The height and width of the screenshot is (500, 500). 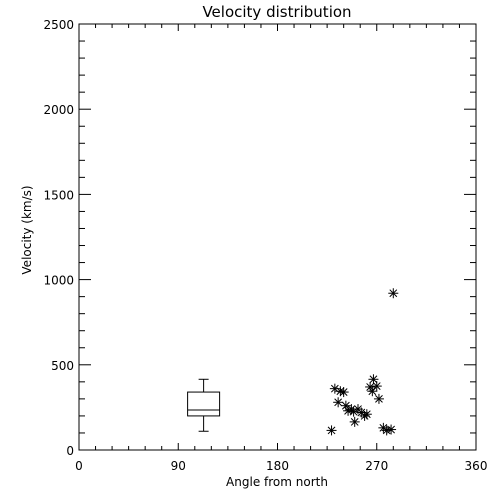 I want to click on y-tick-label: 500, so click(x=62, y=366).